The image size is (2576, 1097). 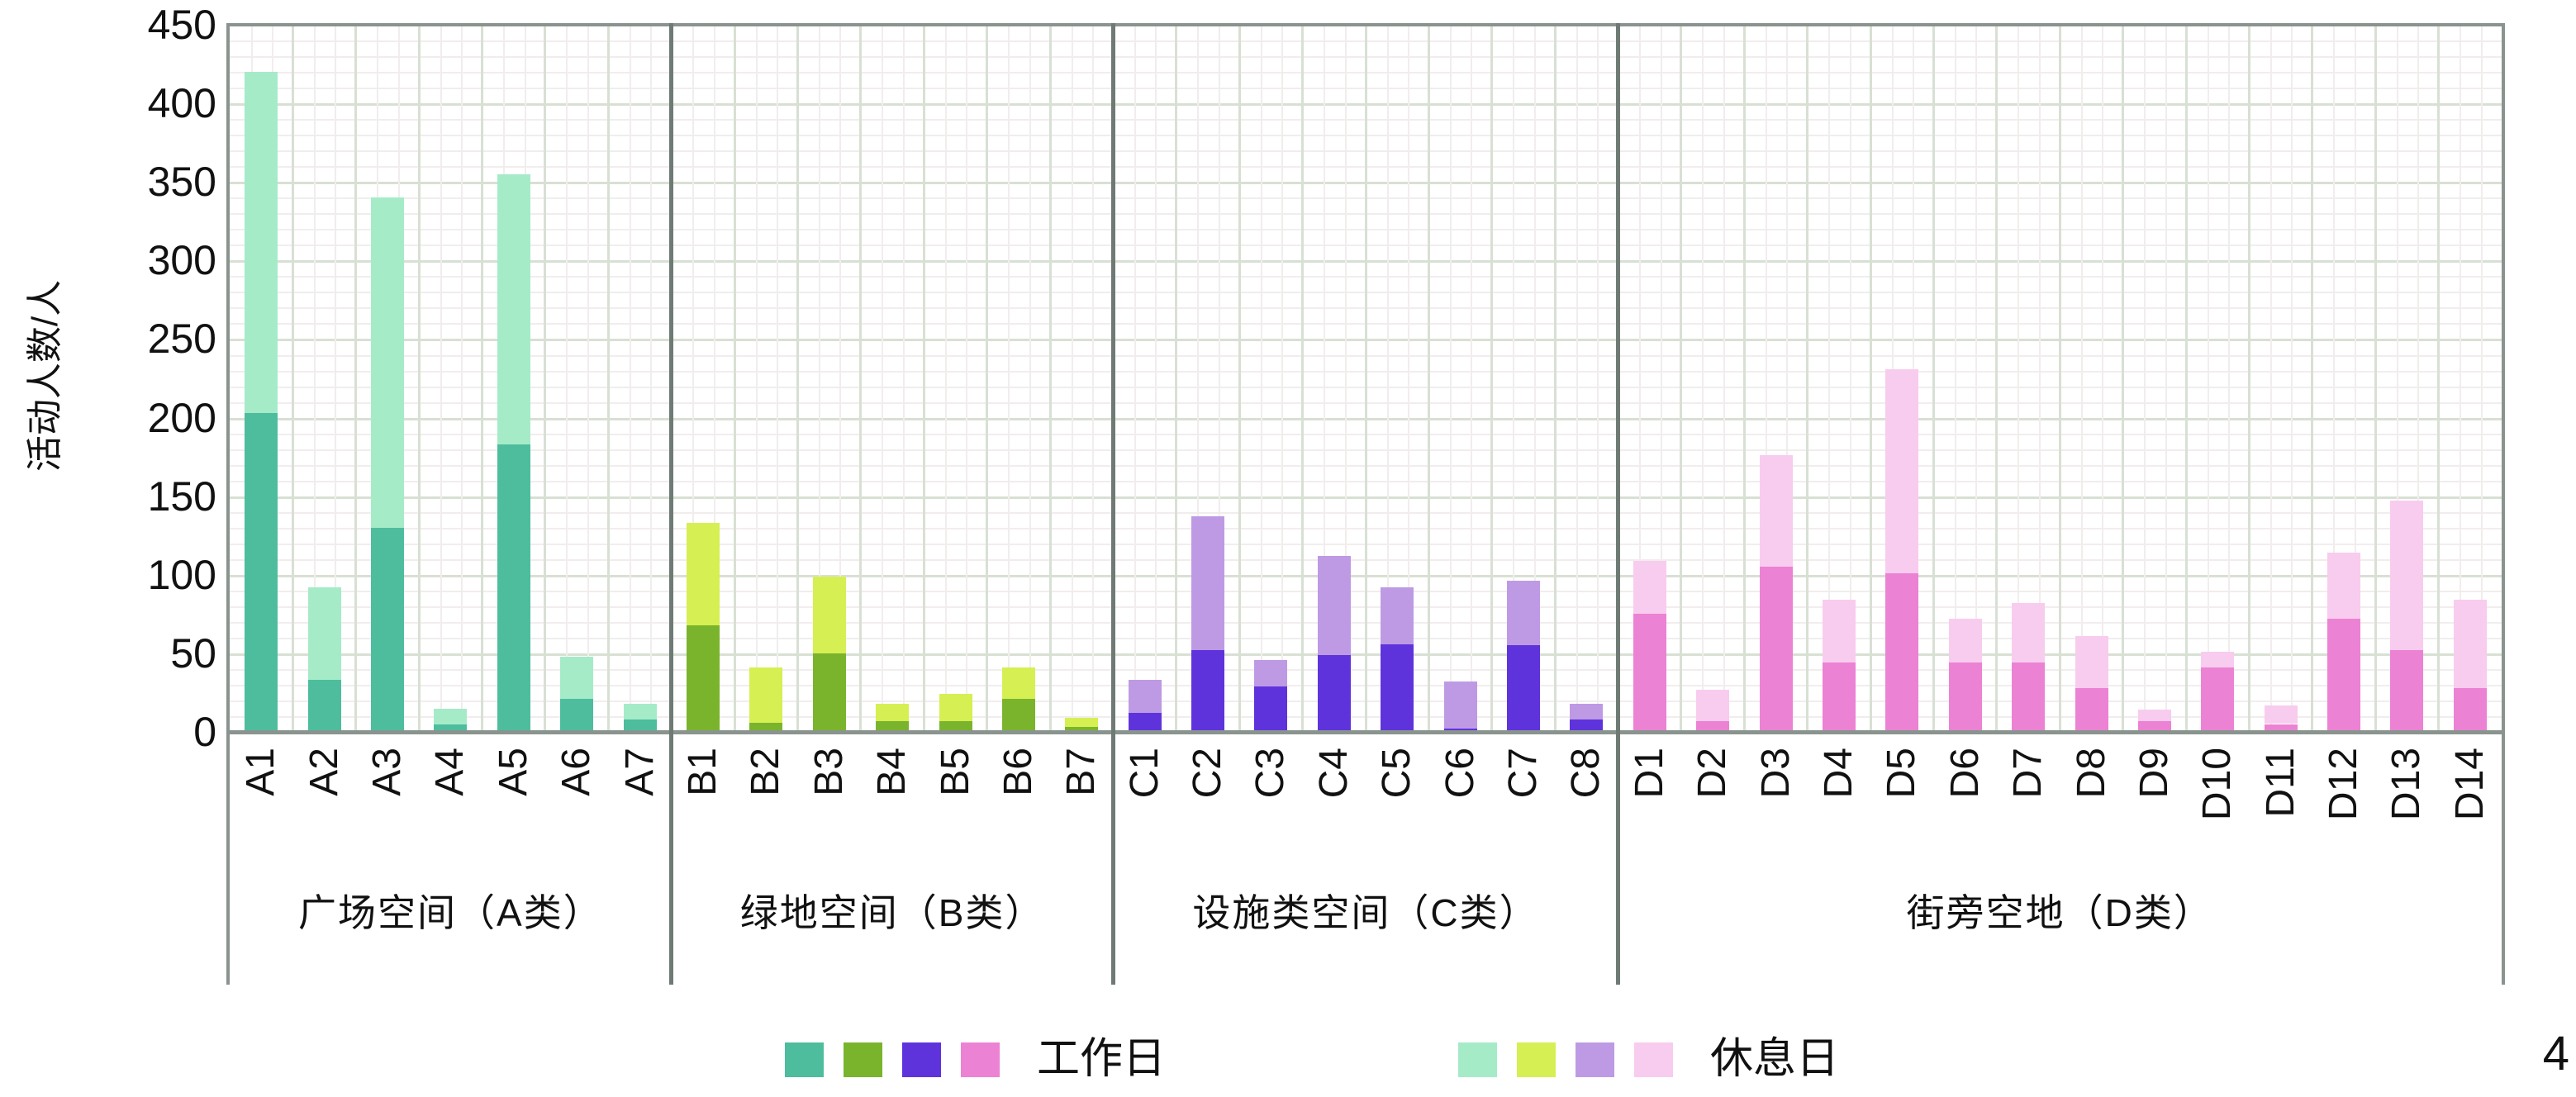 I want to click on bar-workday-D14, so click(x=2470, y=709).